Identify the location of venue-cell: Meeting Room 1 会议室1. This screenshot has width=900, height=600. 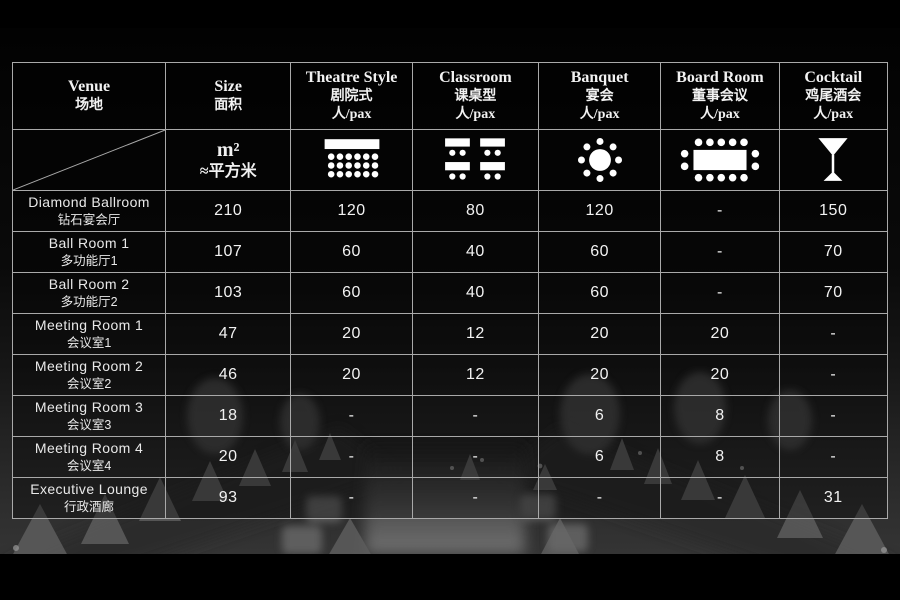
(89, 334).